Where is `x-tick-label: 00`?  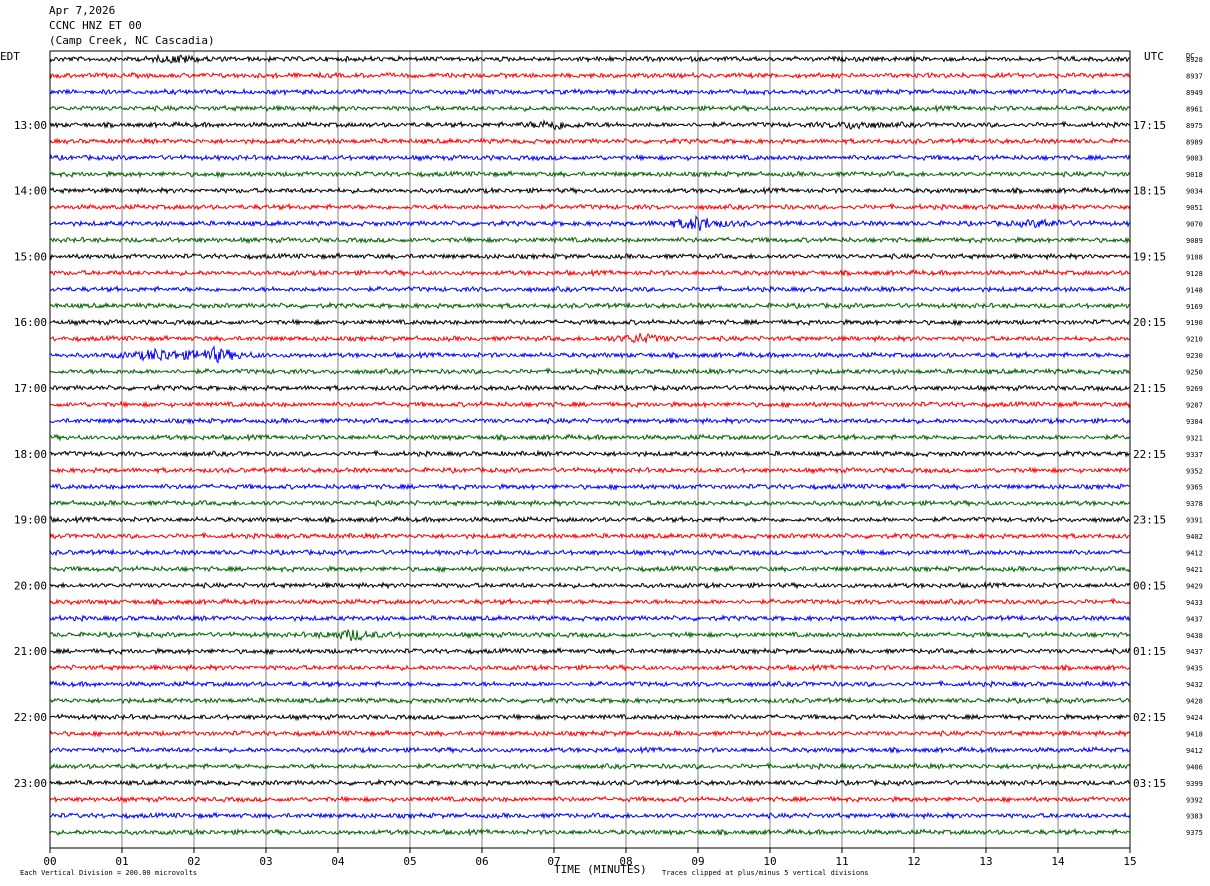
x-tick-label: 00 is located at coordinates (49, 861).